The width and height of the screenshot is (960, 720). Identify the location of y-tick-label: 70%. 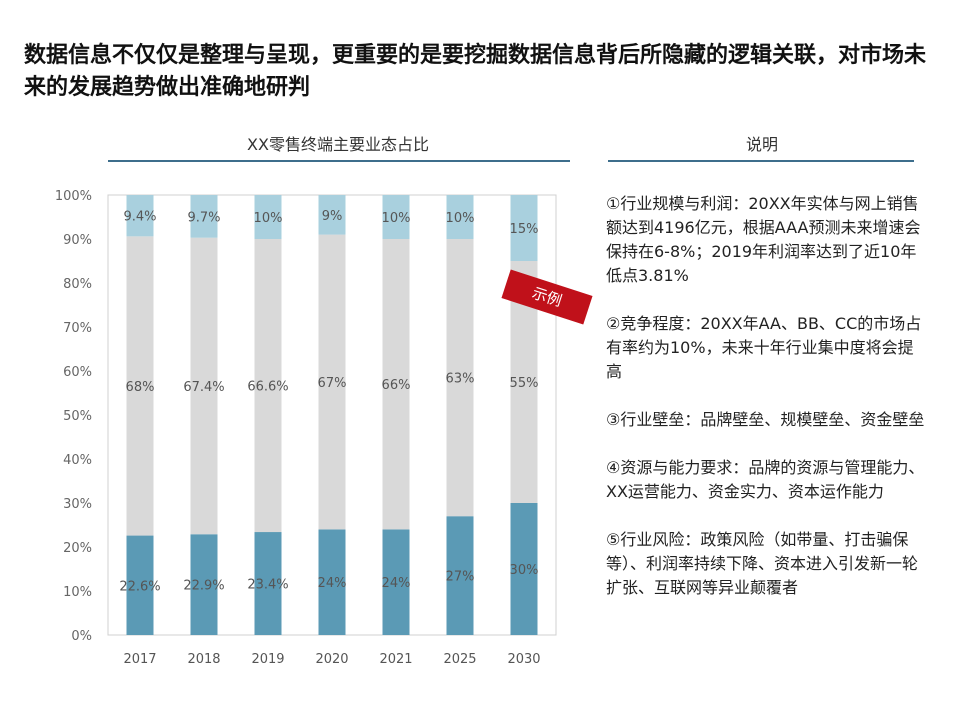
(77, 328).